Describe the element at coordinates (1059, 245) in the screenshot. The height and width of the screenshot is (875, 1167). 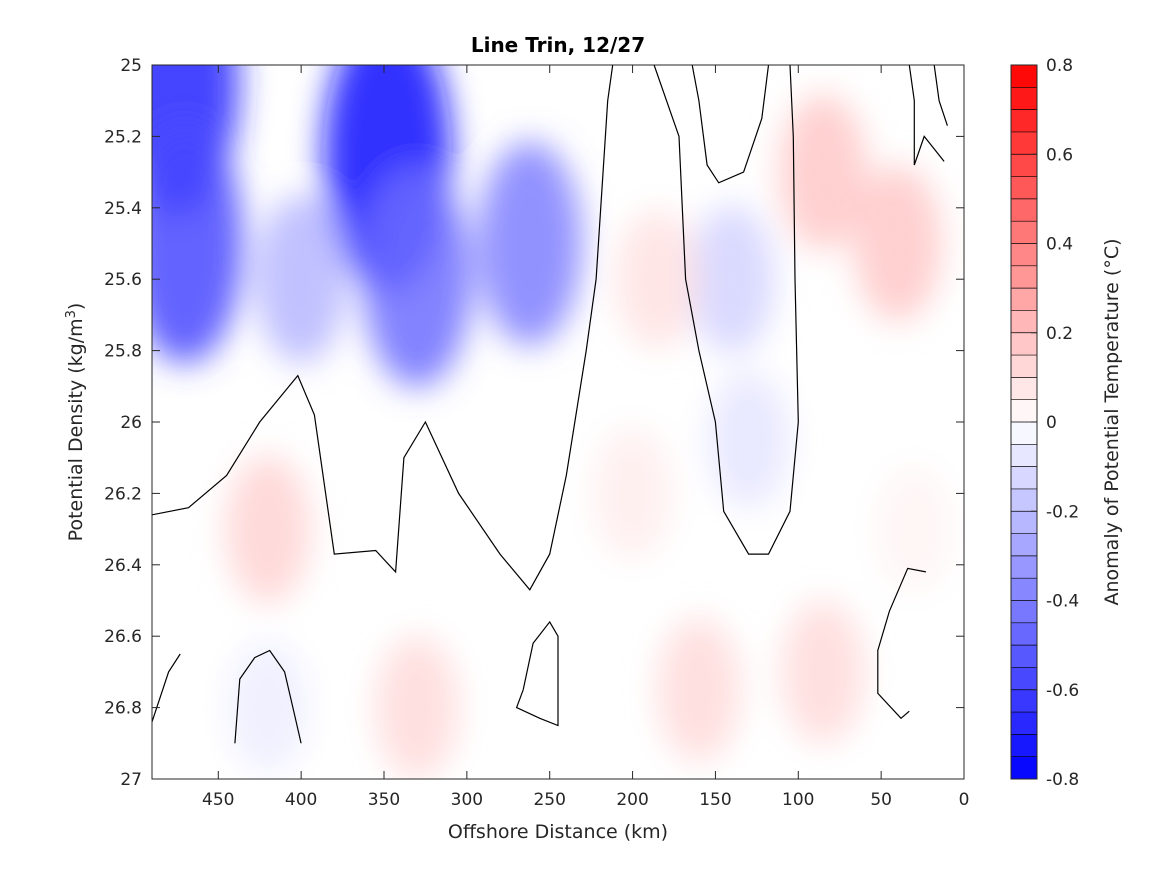
I see `colorbar-tick-label: 0.4` at that location.